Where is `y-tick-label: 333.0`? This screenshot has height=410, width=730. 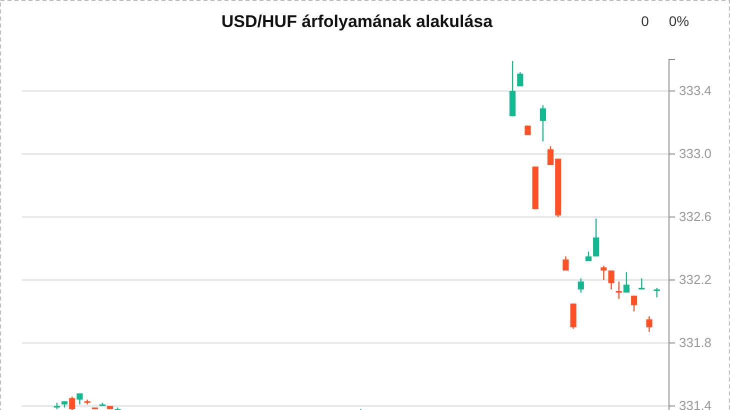
y-tick-label: 333.0 is located at coordinates (695, 154).